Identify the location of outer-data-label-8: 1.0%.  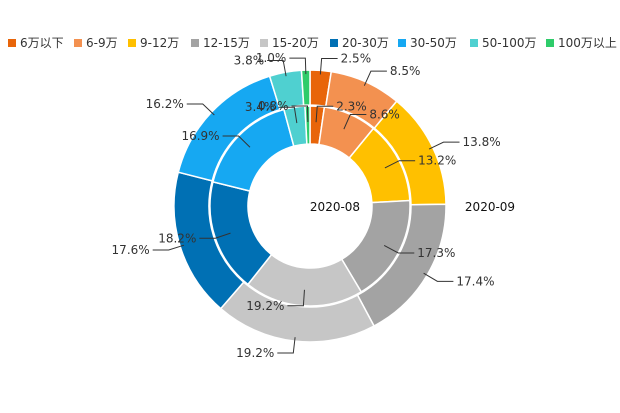
(271, 58).